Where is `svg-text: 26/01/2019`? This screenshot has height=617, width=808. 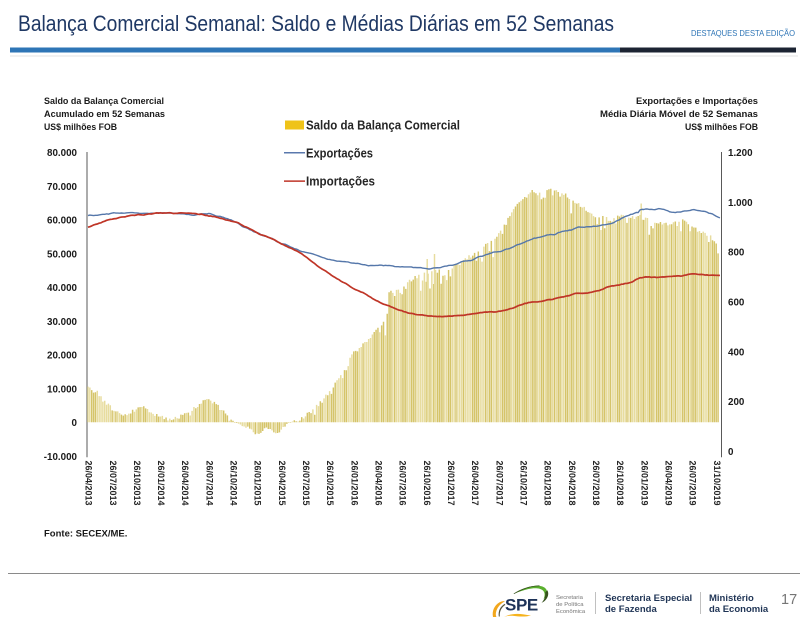 svg-text: 26/01/2019 is located at coordinates (644, 483).